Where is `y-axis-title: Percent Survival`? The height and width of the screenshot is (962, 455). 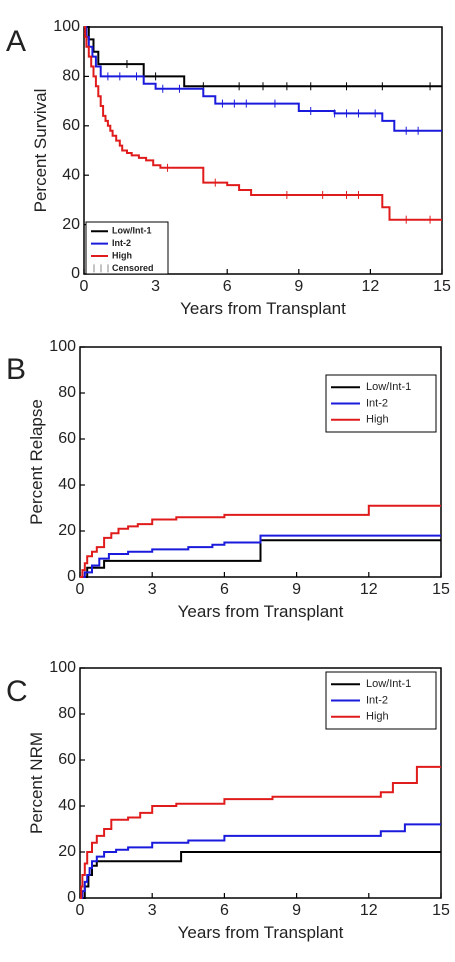 y-axis-title: Percent Survival is located at coordinates (40, 151).